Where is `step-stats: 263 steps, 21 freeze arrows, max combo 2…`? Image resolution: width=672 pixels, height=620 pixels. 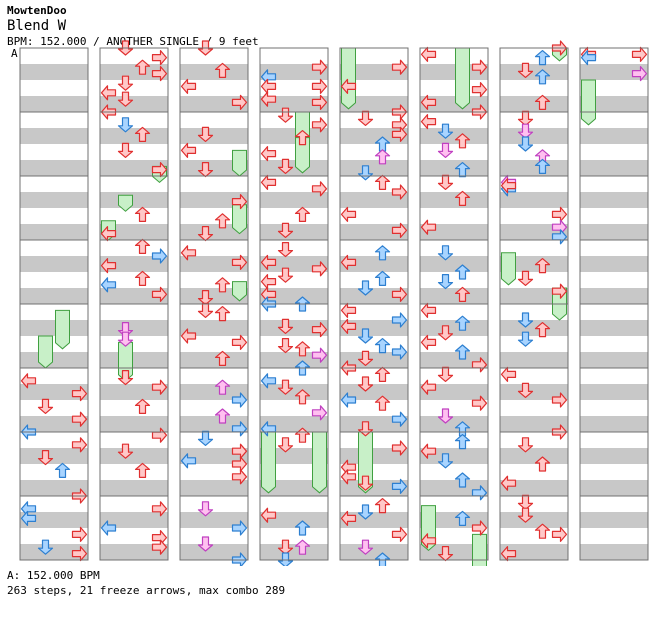 step-stats: 263 steps, 21 freeze arrows, max combo 2… is located at coordinates (146, 590).